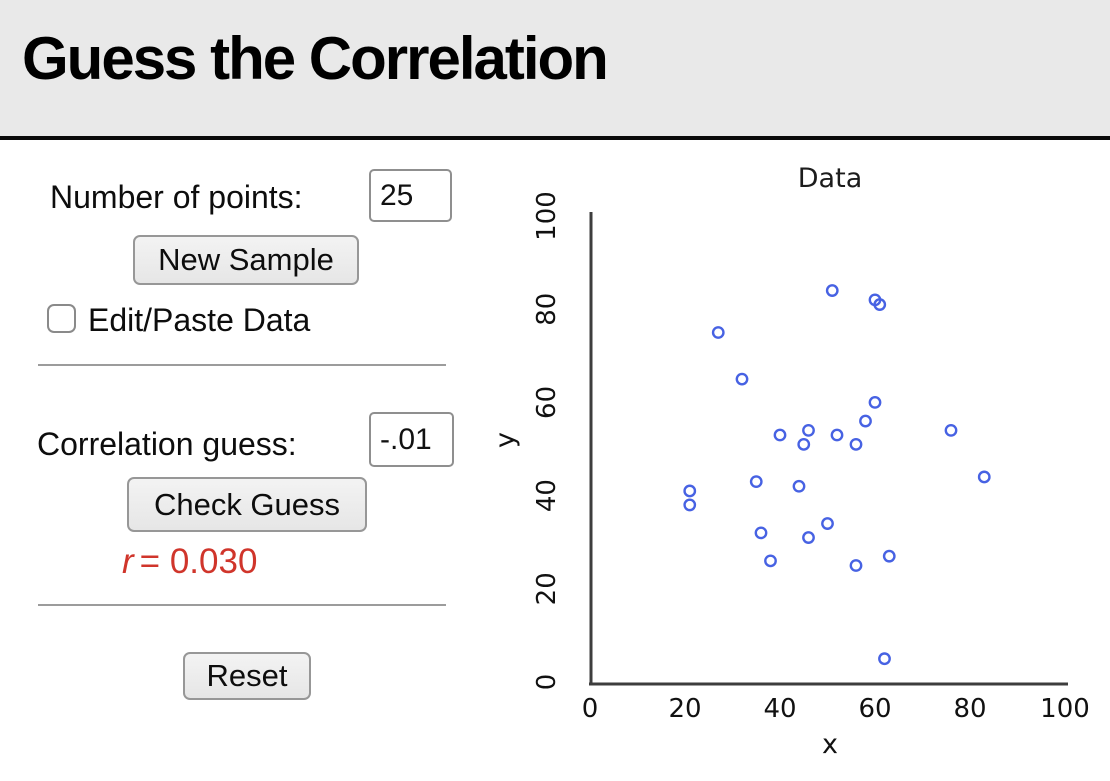 The width and height of the screenshot is (1110, 781). I want to click on y-axis-label: y, so click(505, 440).